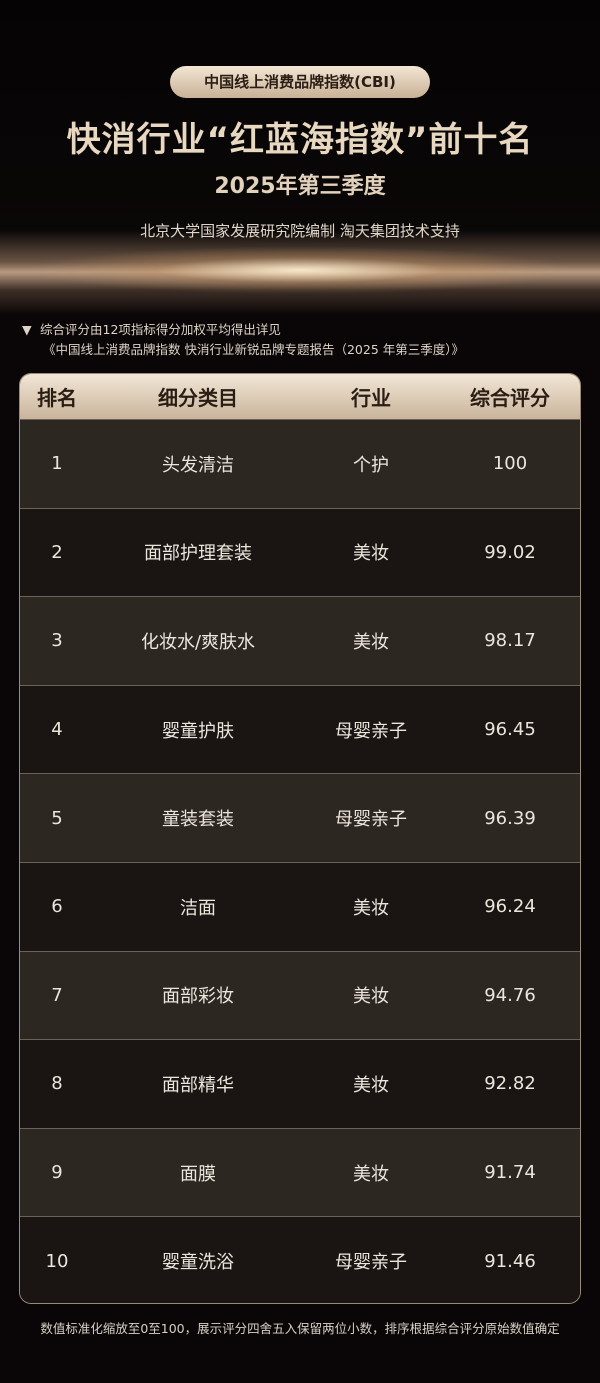 This screenshot has width=600, height=1383. What do you see at coordinates (300, 186) in the screenshot?
I see `page-subtitle: 2025年第三季度` at bounding box center [300, 186].